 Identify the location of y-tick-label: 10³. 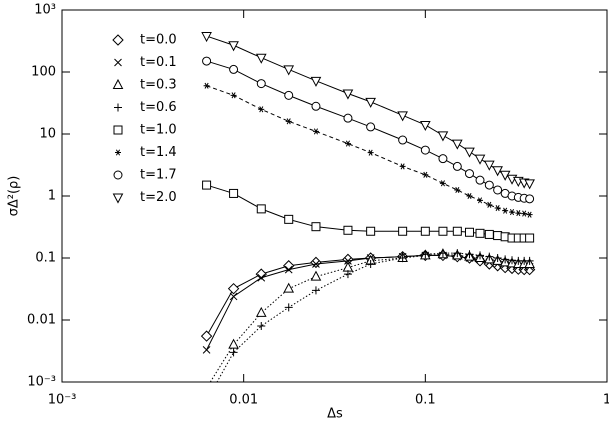
(45, 10).